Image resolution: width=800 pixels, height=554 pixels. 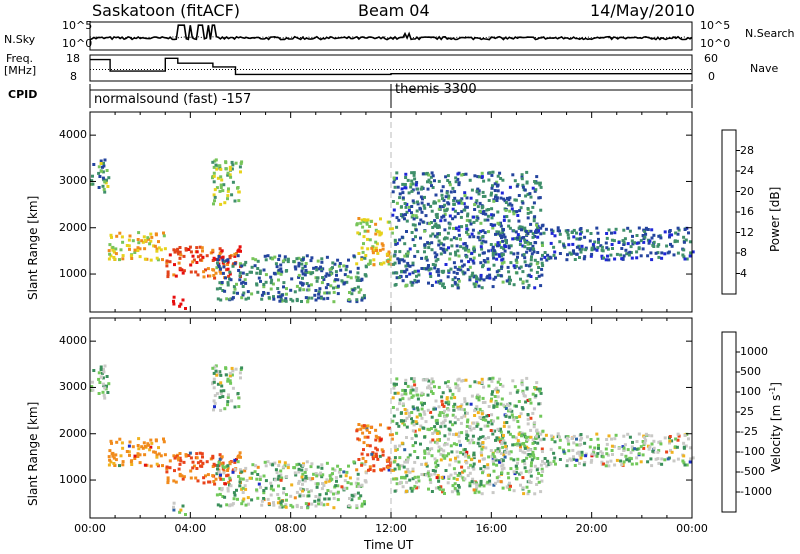 What do you see at coordinates (729, 212) in the screenshot?
I see `power-colorbar-frame` at bounding box center [729, 212].